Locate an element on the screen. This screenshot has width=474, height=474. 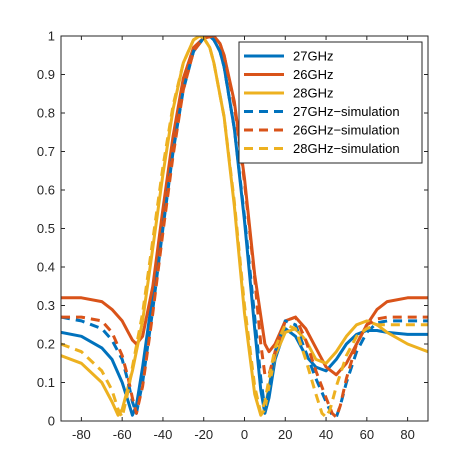
x-tick-label: 60 is located at coordinates (367, 434).